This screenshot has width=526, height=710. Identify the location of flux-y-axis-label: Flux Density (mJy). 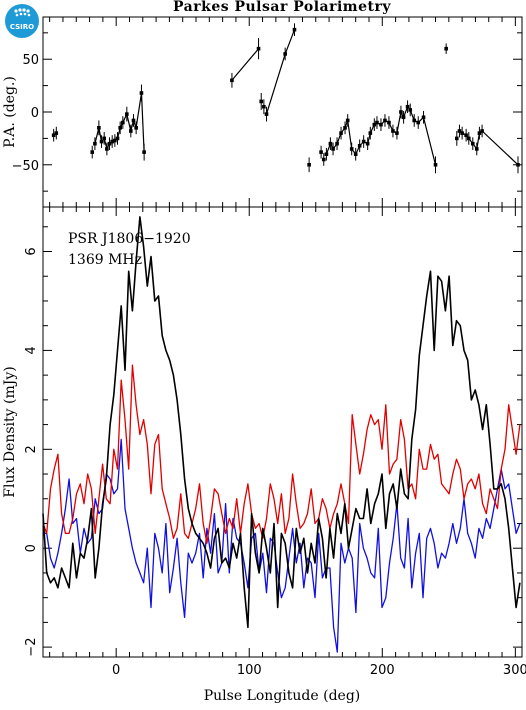
(10, 431).